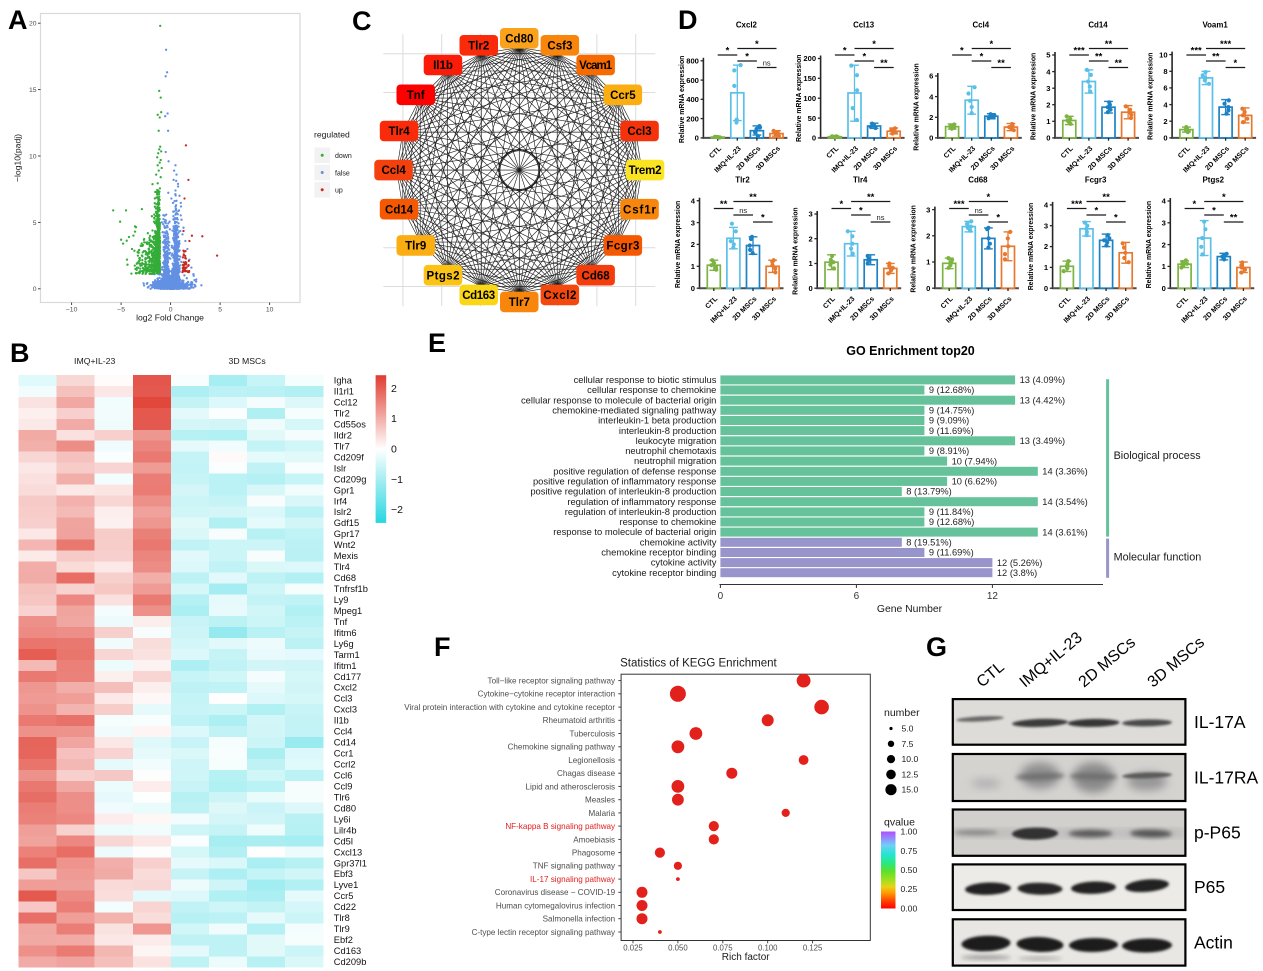  Describe the element at coordinates (555, 905) in the screenshot. I see `svg-text:Human cytomegalovirus infectio: Human cytomegalovirus infection` at that location.